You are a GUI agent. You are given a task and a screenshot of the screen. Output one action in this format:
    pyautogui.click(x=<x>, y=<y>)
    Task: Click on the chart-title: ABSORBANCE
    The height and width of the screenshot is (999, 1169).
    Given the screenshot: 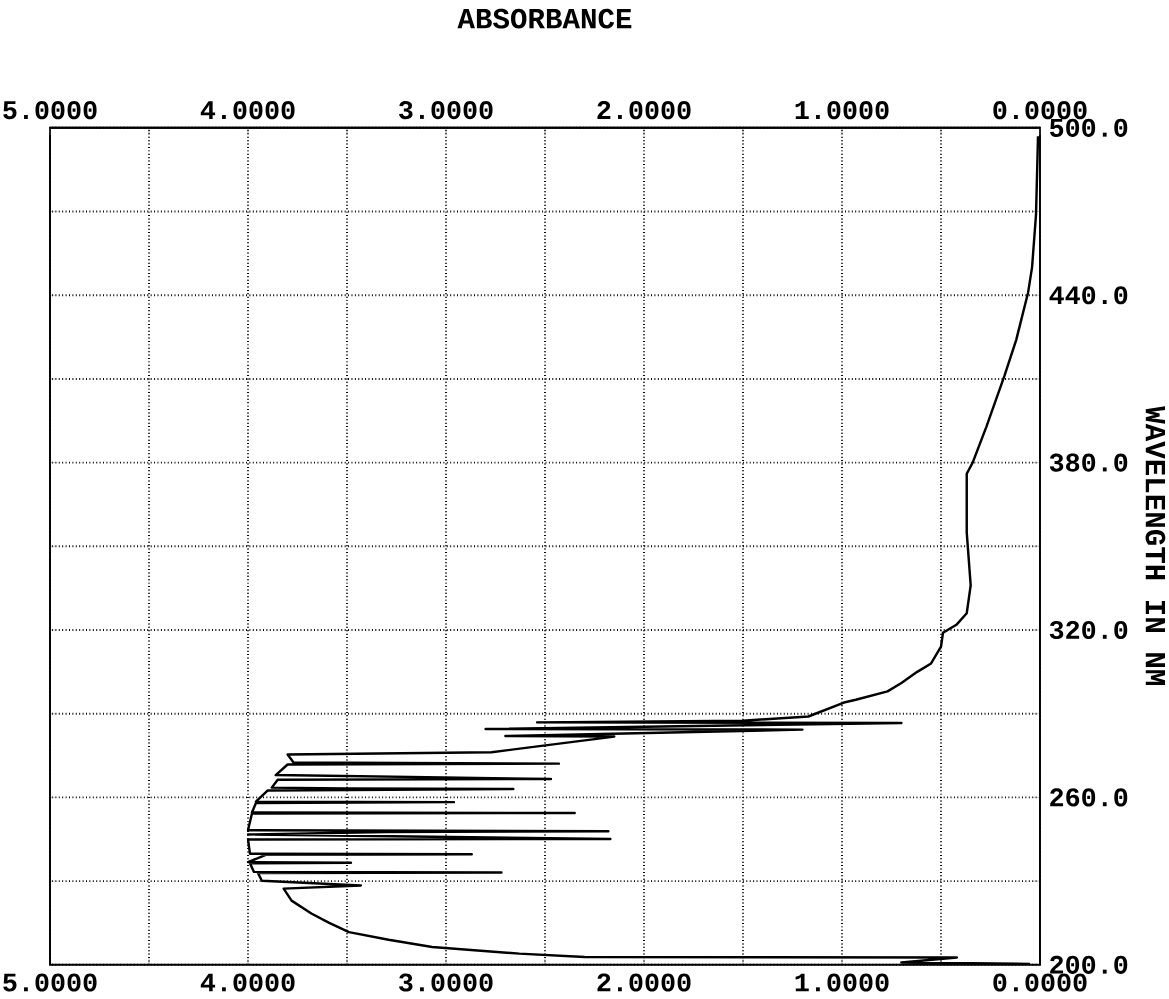 What is the action you would take?
    pyautogui.click(x=544, y=18)
    